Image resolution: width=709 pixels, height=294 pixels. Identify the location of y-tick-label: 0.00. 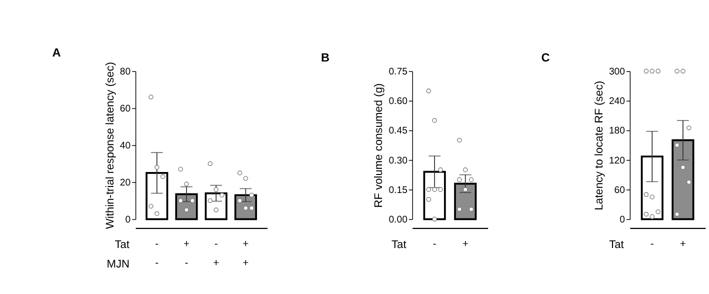
(398, 220).